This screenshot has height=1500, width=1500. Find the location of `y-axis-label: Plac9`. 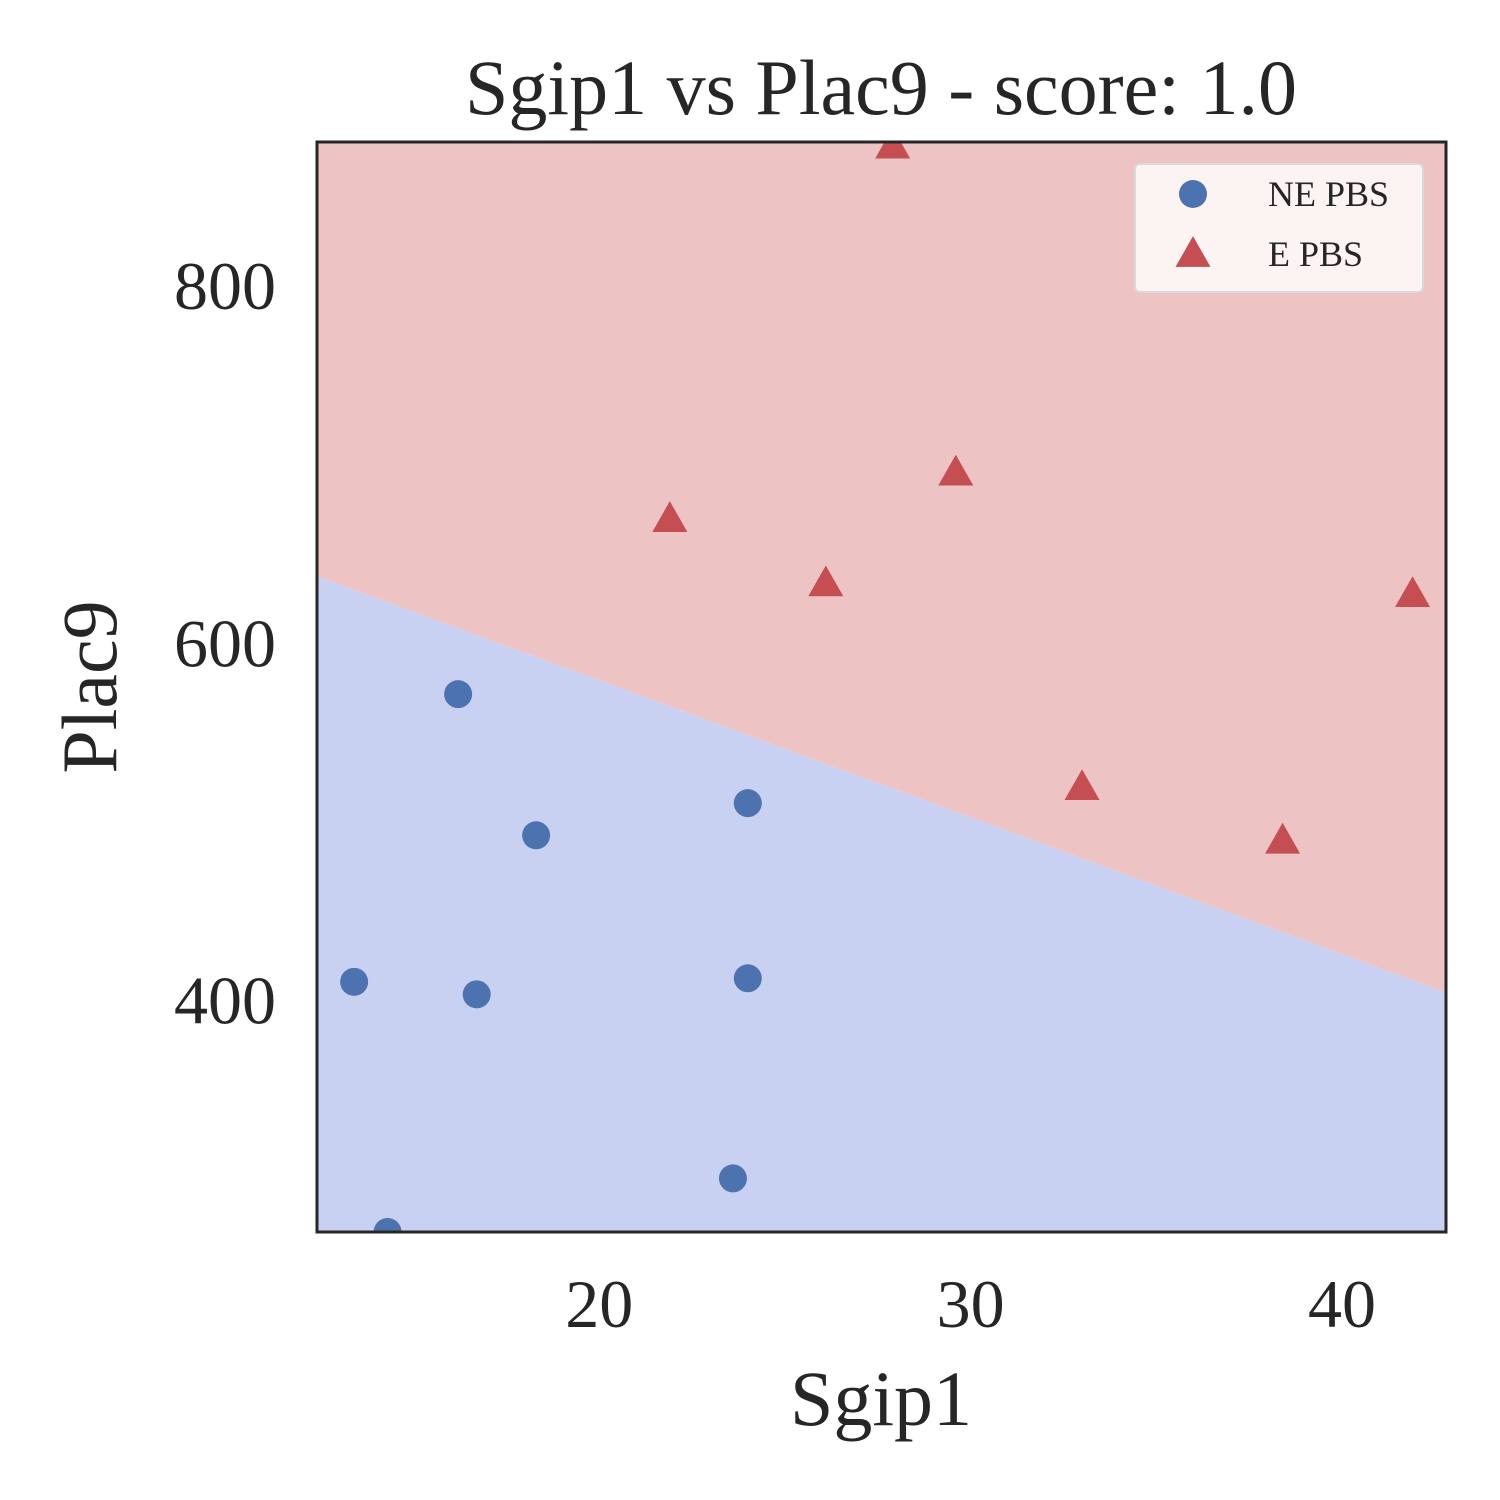

y-axis-label: Plac9 is located at coordinates (89, 686).